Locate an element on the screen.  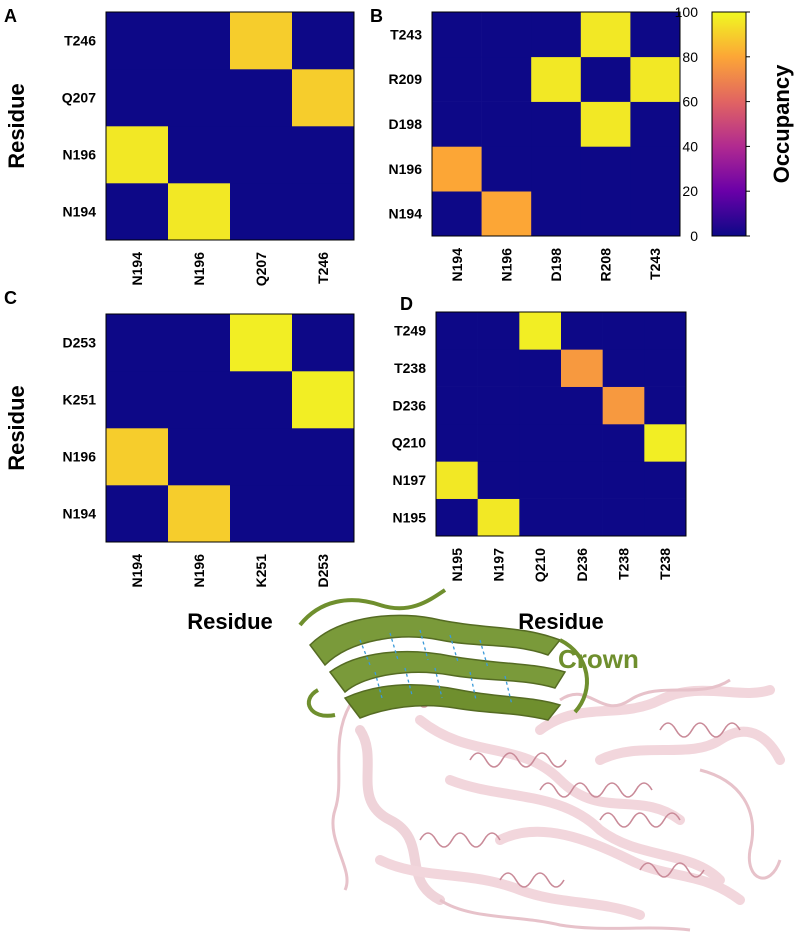
panel-letter-d: D is located at coordinates (406, 304).